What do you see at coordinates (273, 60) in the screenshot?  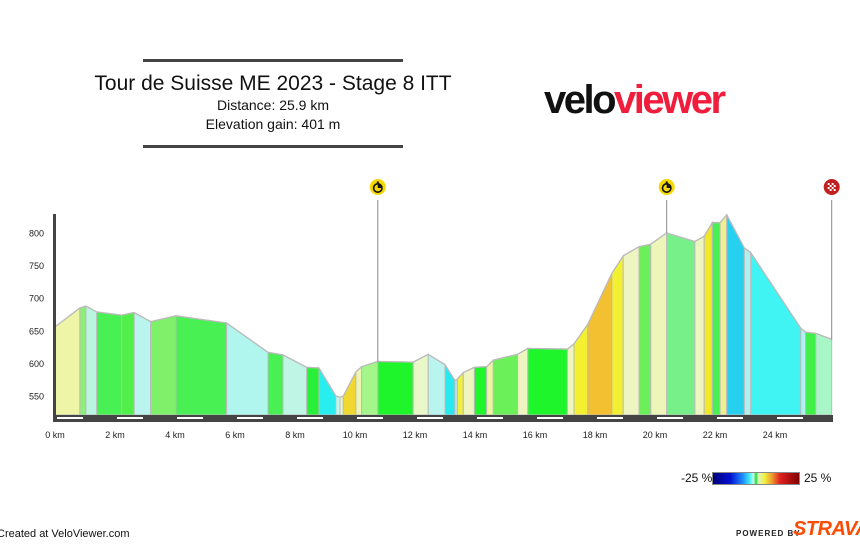 I see `title-rule-top` at bounding box center [273, 60].